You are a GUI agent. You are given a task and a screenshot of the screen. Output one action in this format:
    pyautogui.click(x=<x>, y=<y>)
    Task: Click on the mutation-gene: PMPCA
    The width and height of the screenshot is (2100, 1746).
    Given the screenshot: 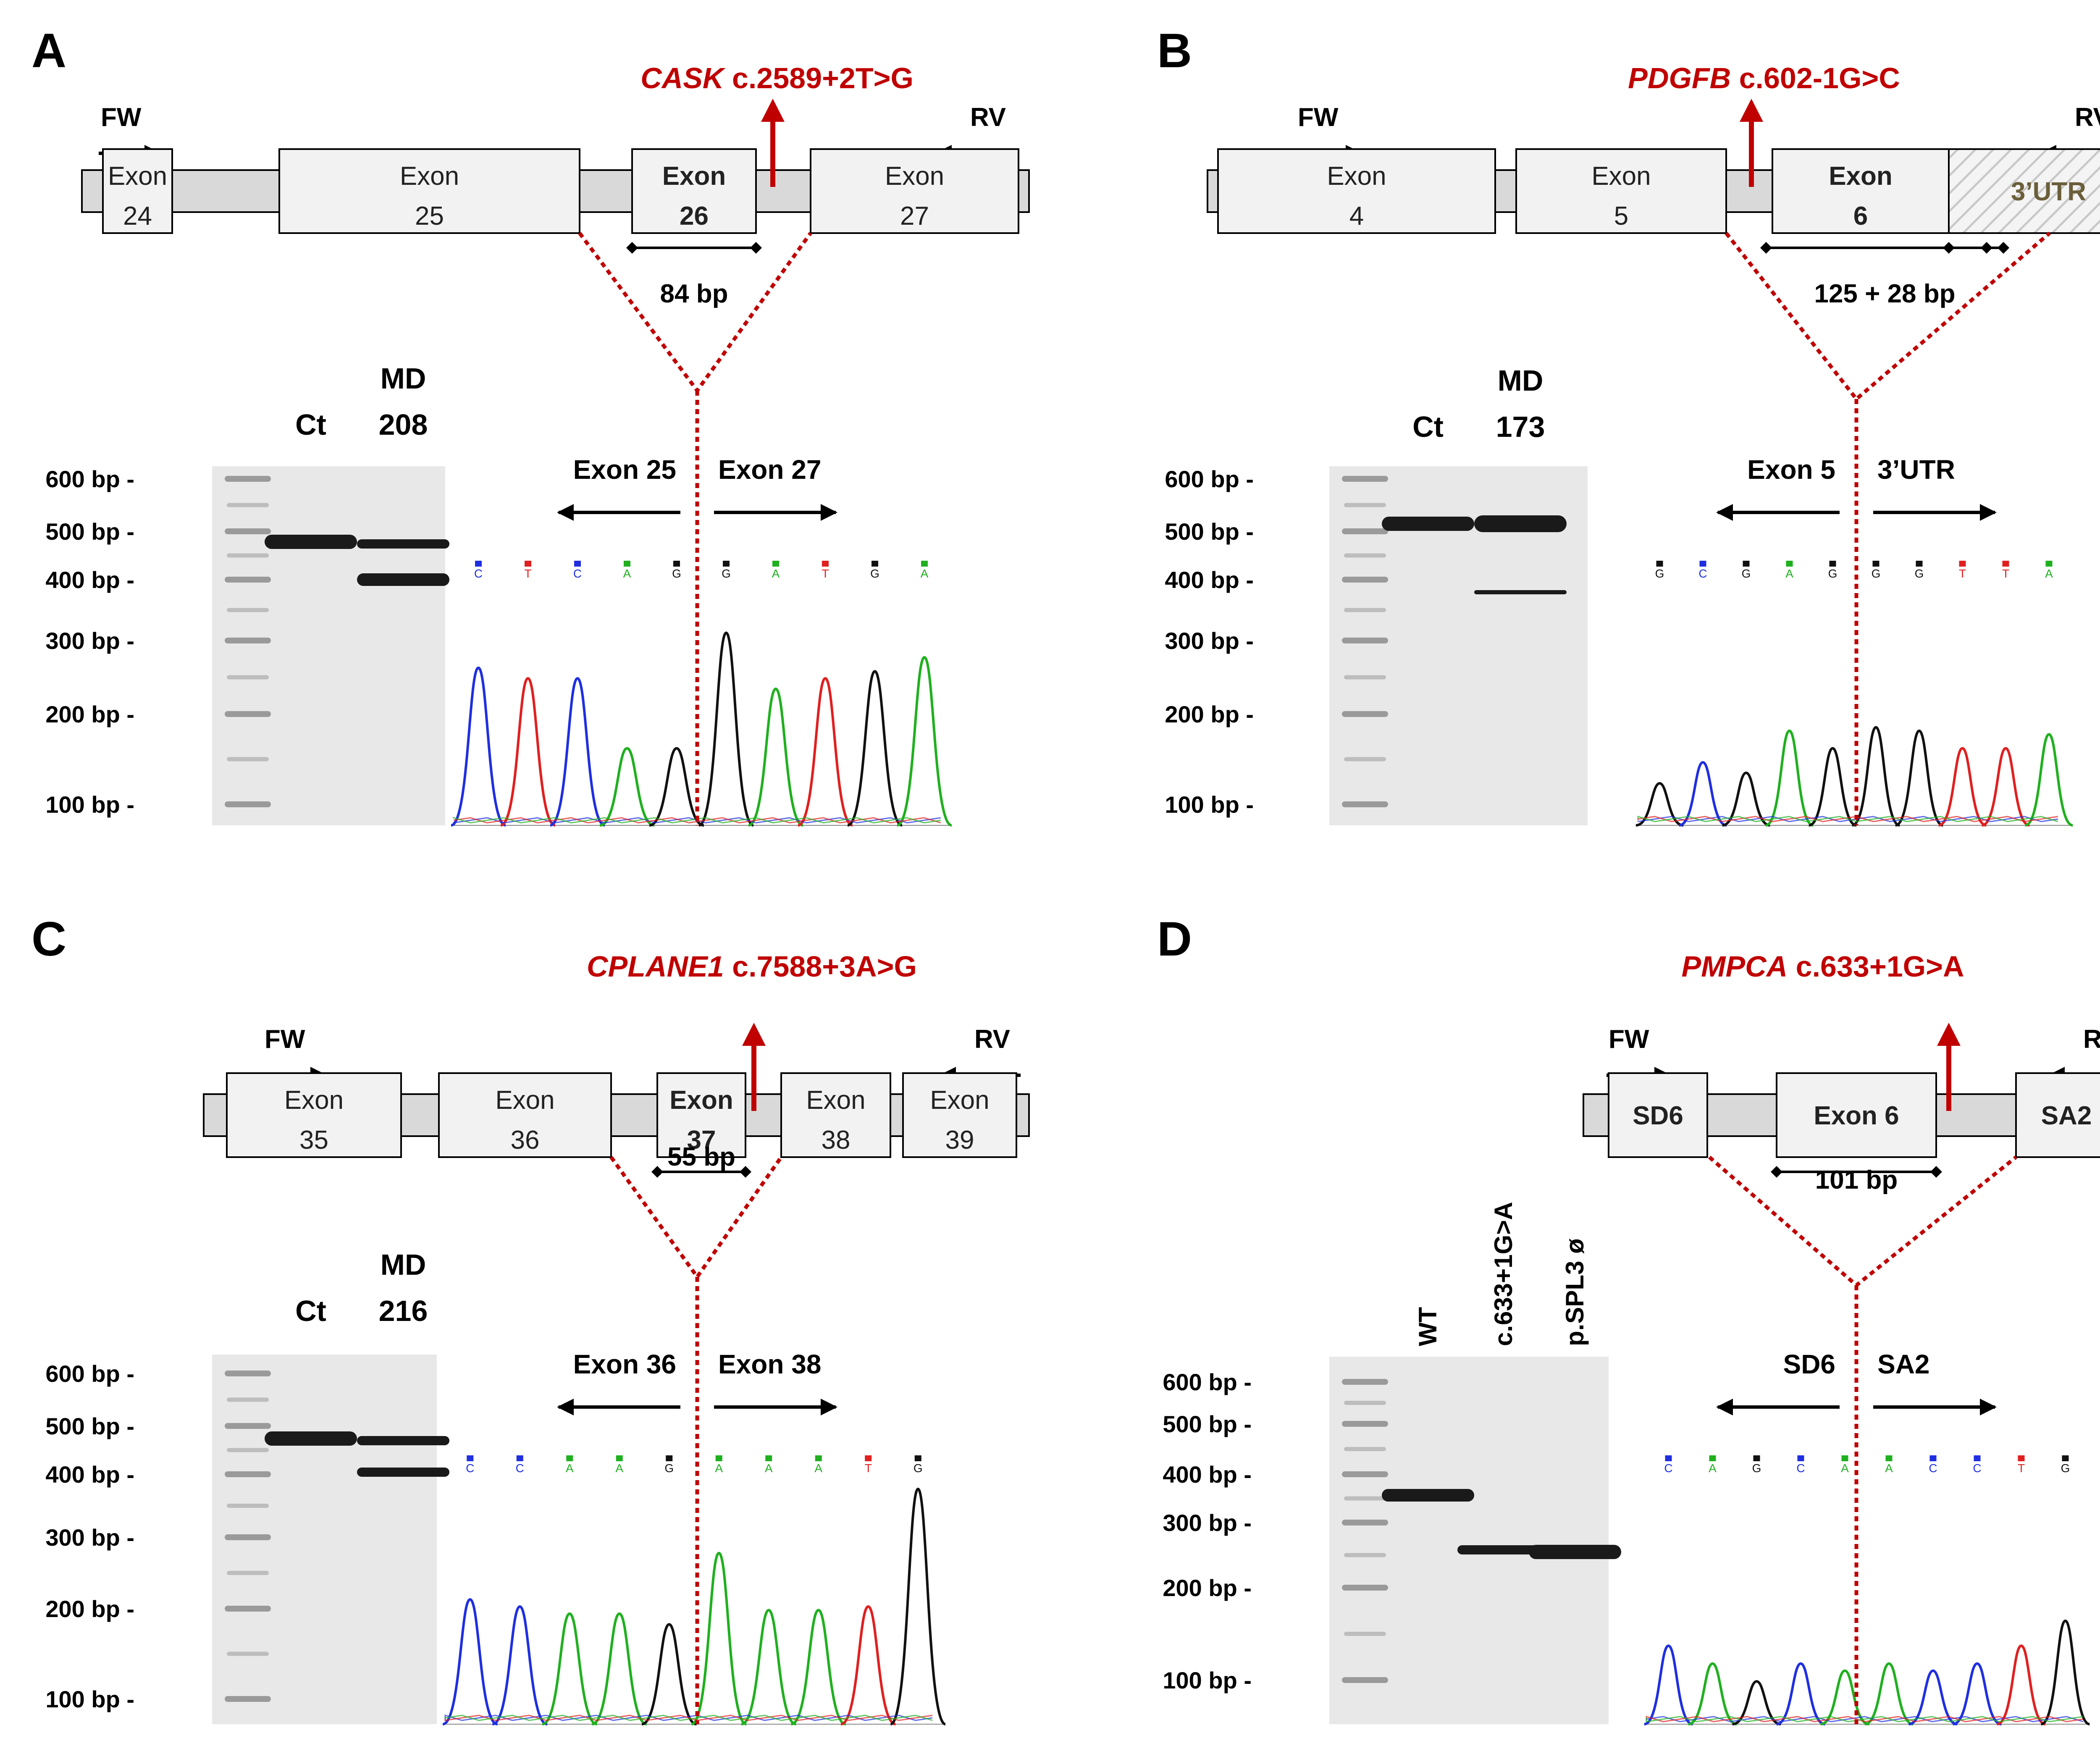 What is the action you would take?
    pyautogui.click(x=1734, y=966)
    